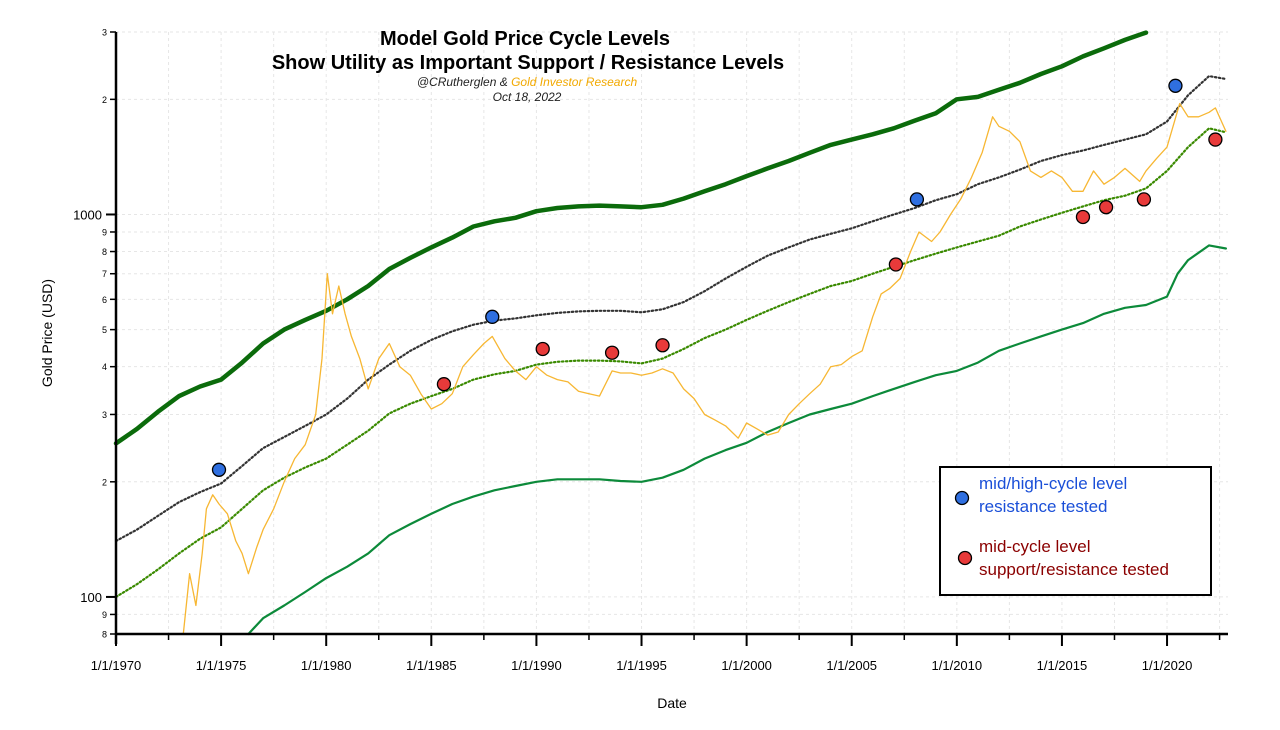 This screenshot has height=730, width=1280. What do you see at coordinates (104, 330) in the screenshot?
I see `y-tick-label-minor: 5` at bounding box center [104, 330].